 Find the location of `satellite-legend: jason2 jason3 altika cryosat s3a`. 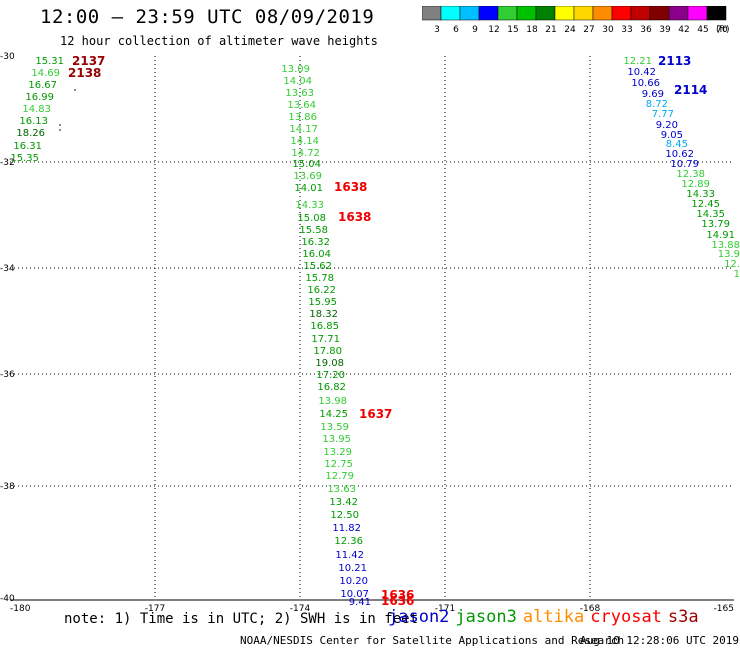

satellite-legend: jason2 jason3 altika cryosat s3a is located at coordinates (546, 617).